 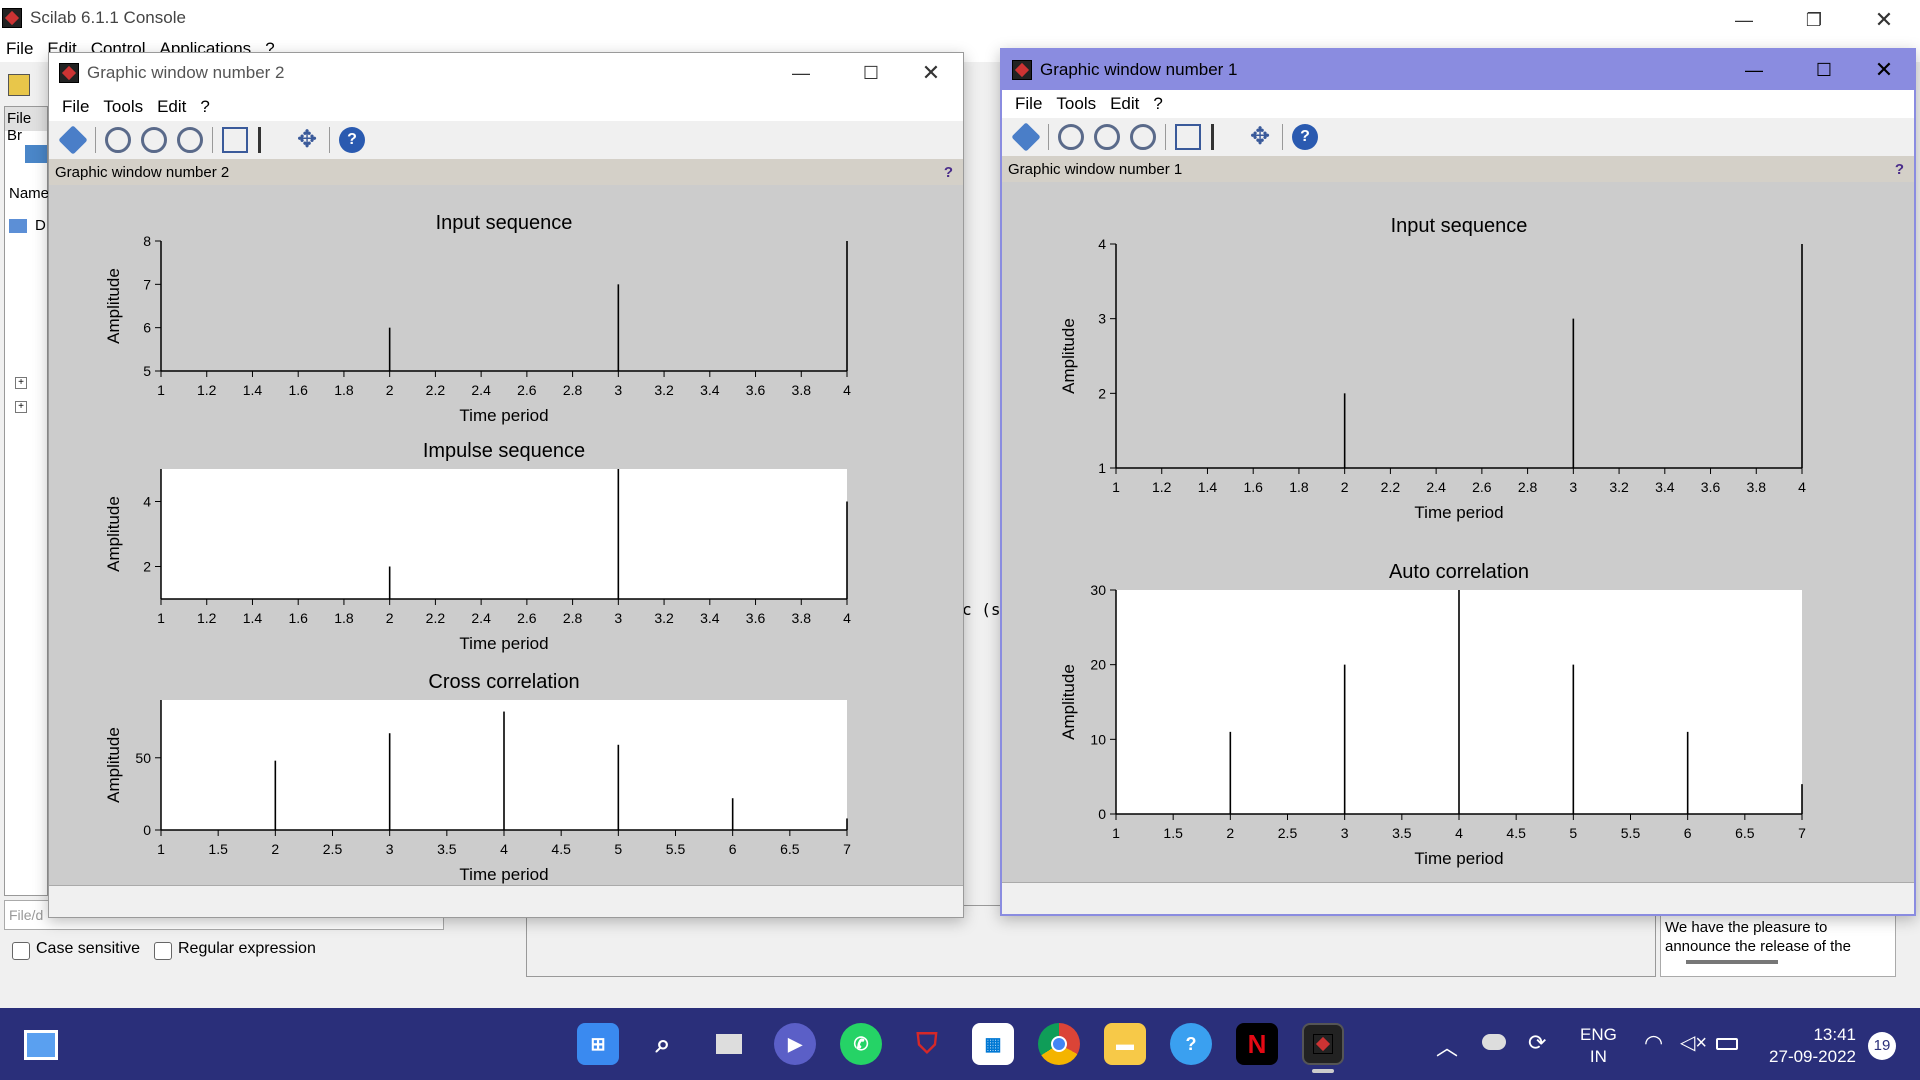 I want to click on chart-title: Impulse sequence, so click(x=504, y=451).